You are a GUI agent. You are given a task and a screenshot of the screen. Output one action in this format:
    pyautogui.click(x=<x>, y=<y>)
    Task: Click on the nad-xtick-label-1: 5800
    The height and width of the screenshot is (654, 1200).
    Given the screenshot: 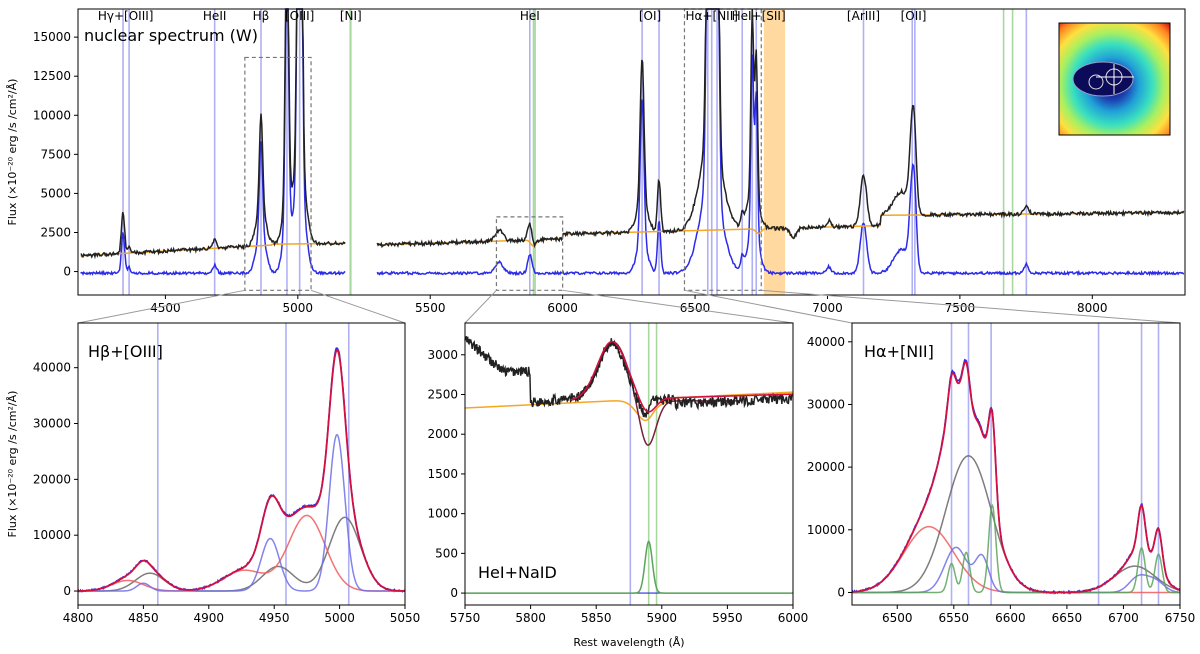 What is the action you would take?
    pyautogui.click(x=530, y=618)
    